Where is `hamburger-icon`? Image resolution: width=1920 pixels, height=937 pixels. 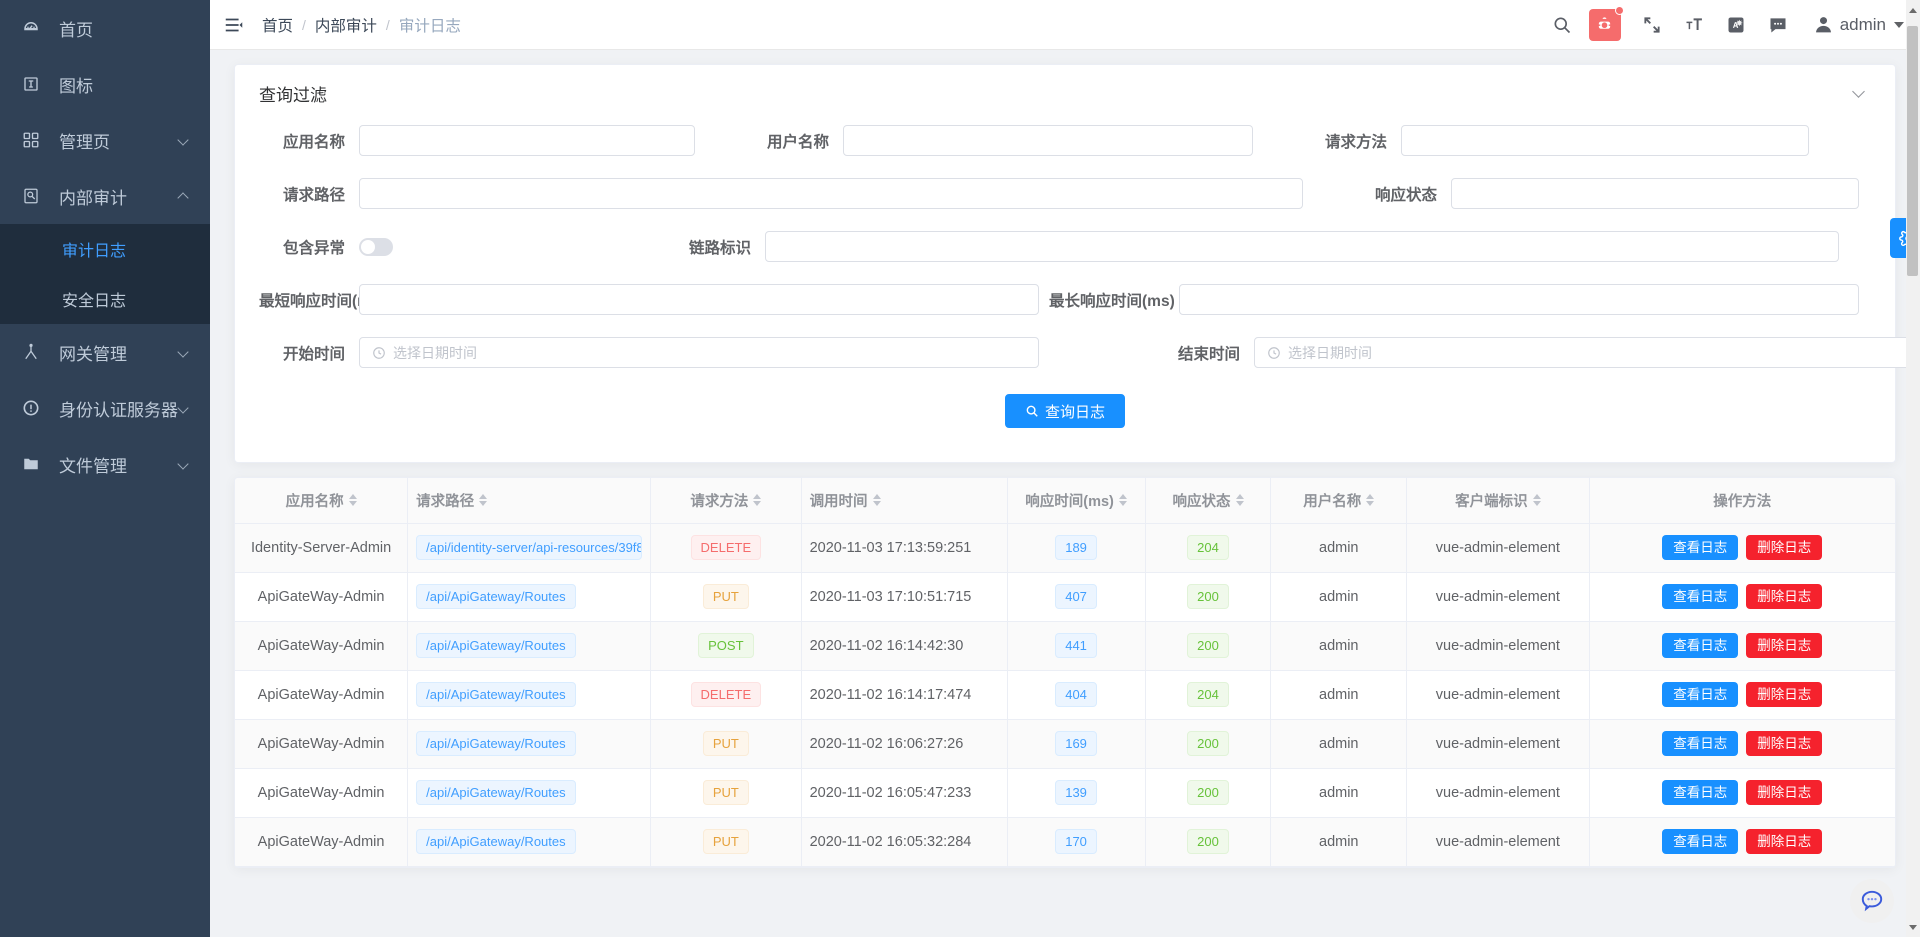
hamburger-icon is located at coordinates (234, 25).